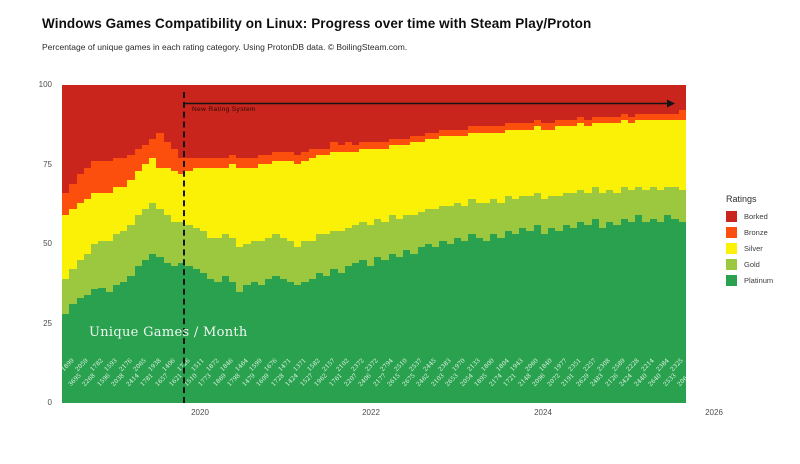 The height and width of the screenshot is (464, 800). I want to click on legend-rows: Borked Bronze Silver Gold Platinum, so click(749, 248).